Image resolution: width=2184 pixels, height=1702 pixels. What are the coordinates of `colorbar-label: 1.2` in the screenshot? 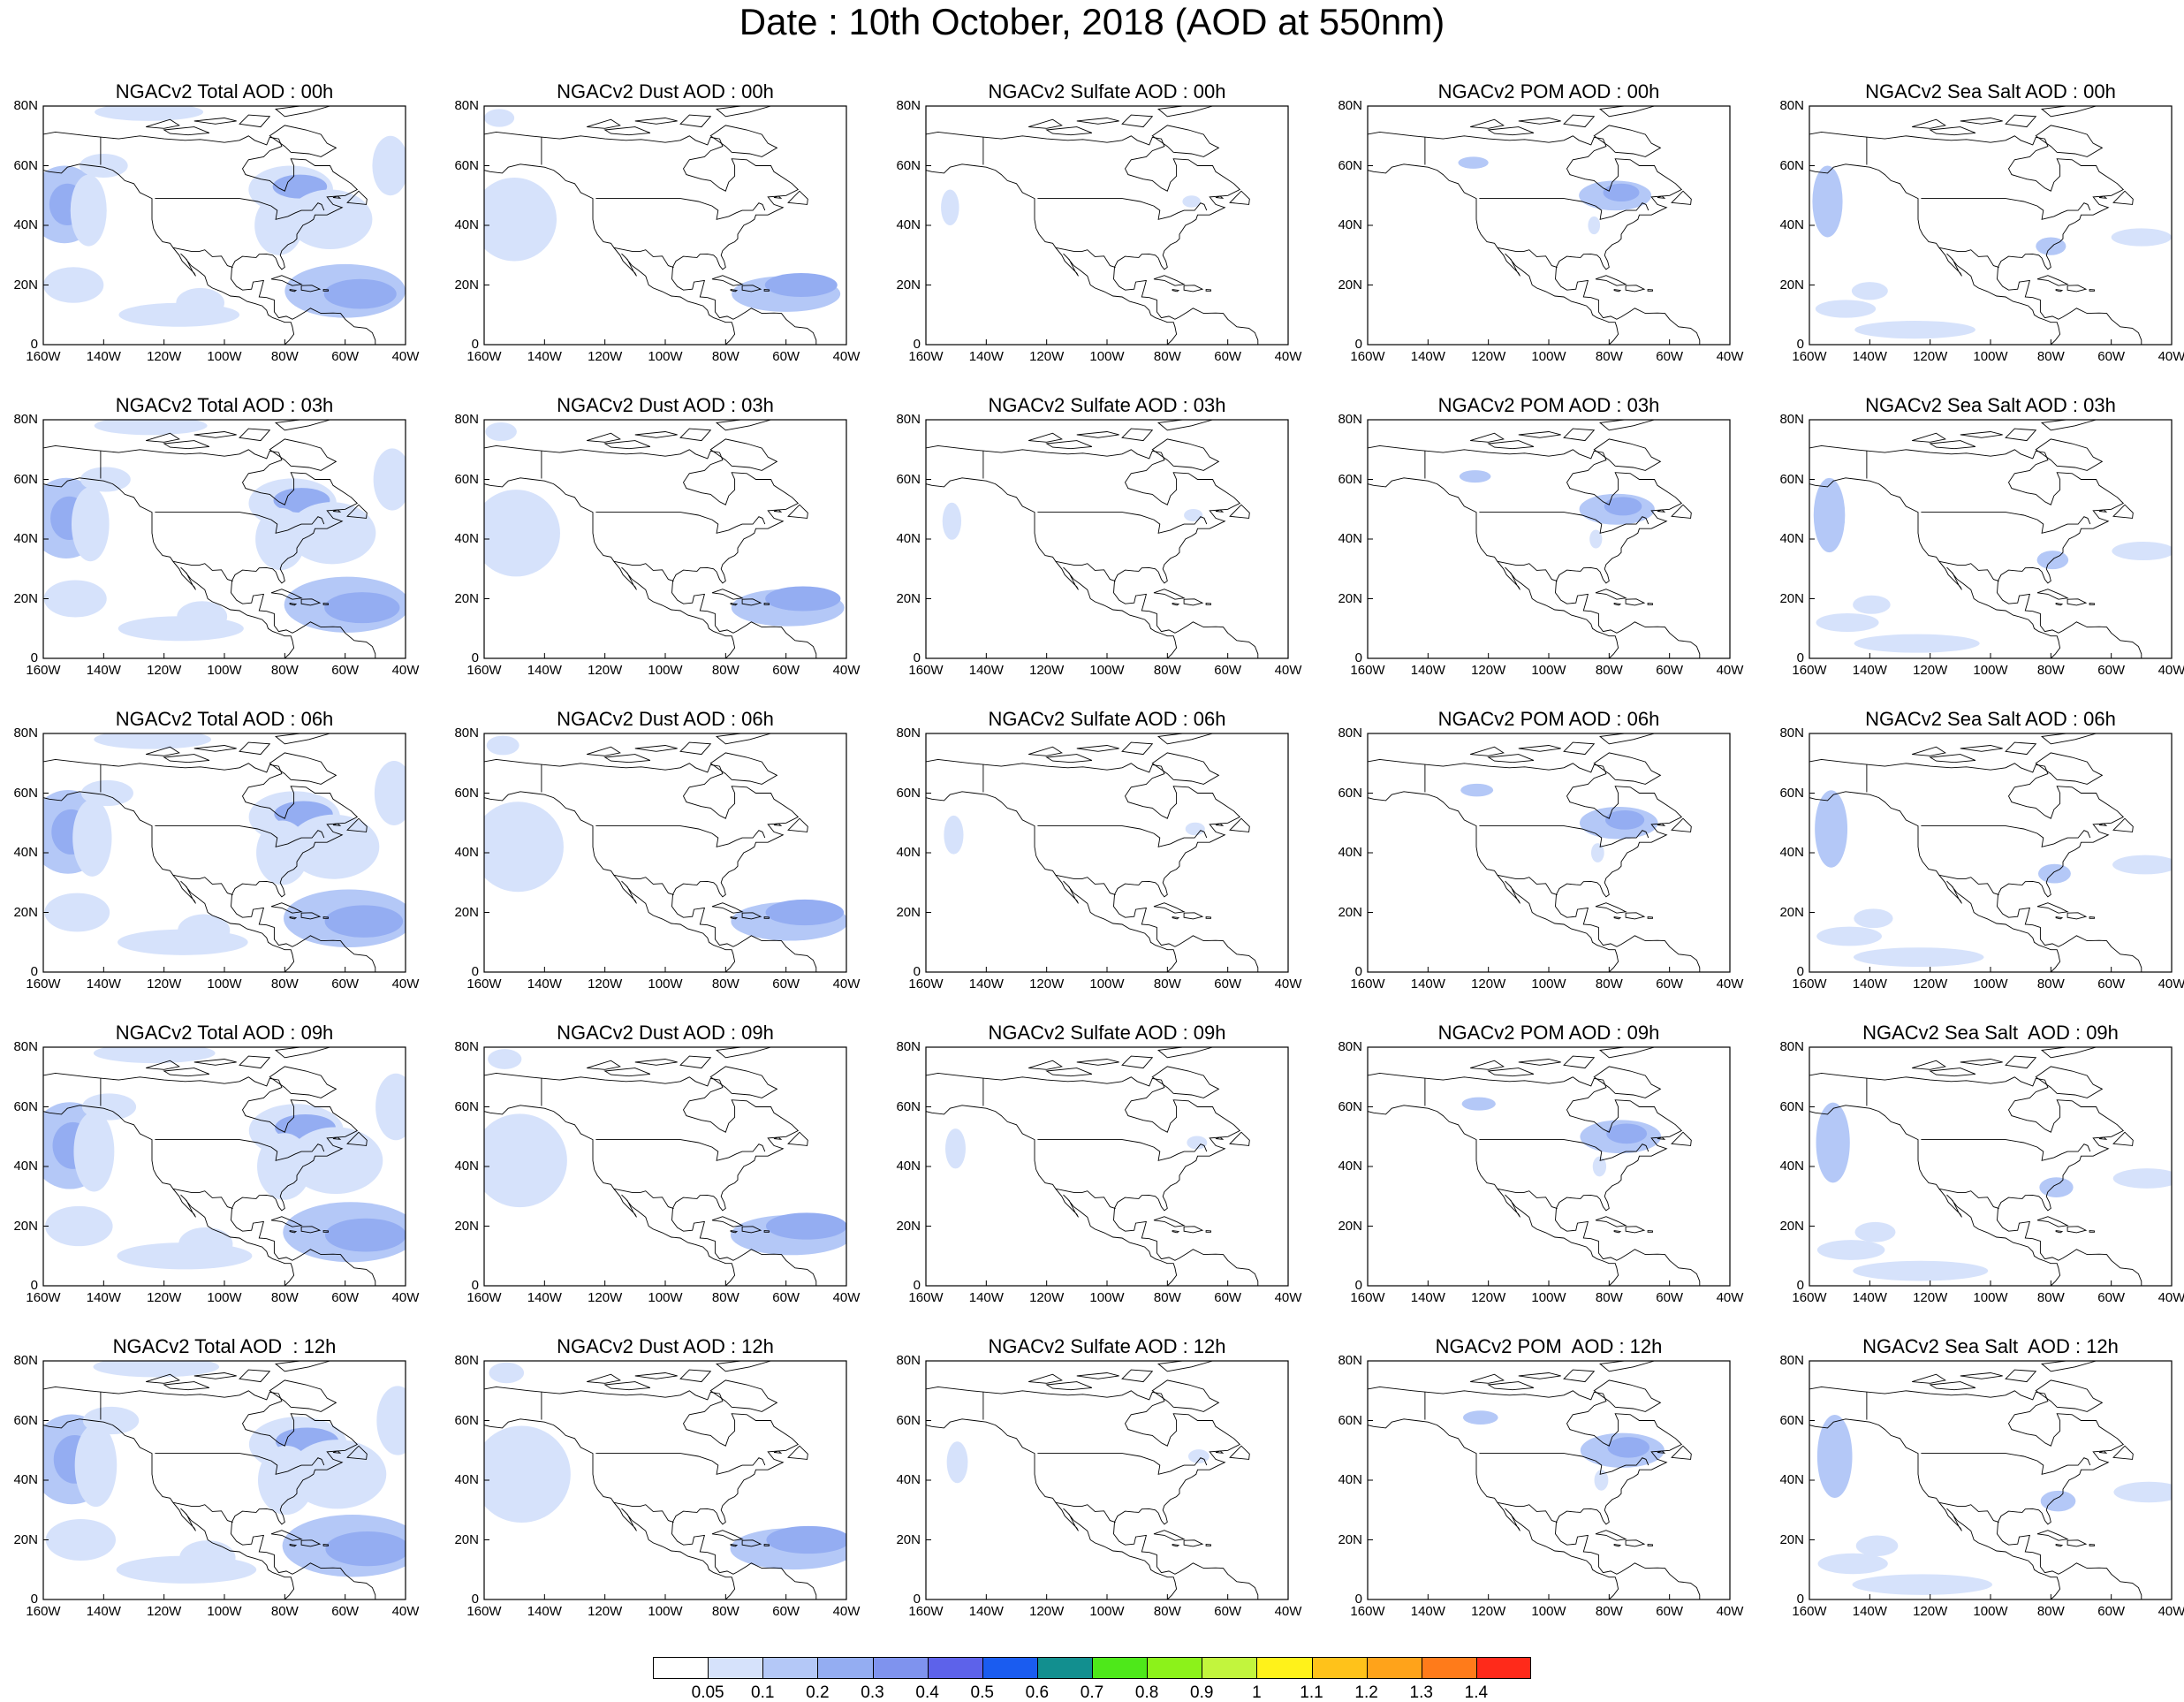 It's located at (1366, 1692).